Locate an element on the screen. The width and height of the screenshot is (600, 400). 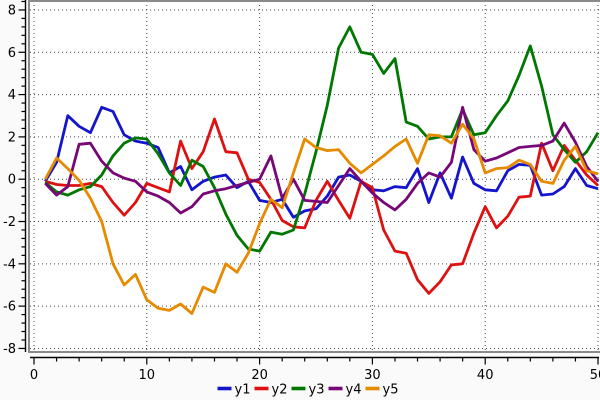
legend-label-y2: y2 is located at coordinates (280, 390).